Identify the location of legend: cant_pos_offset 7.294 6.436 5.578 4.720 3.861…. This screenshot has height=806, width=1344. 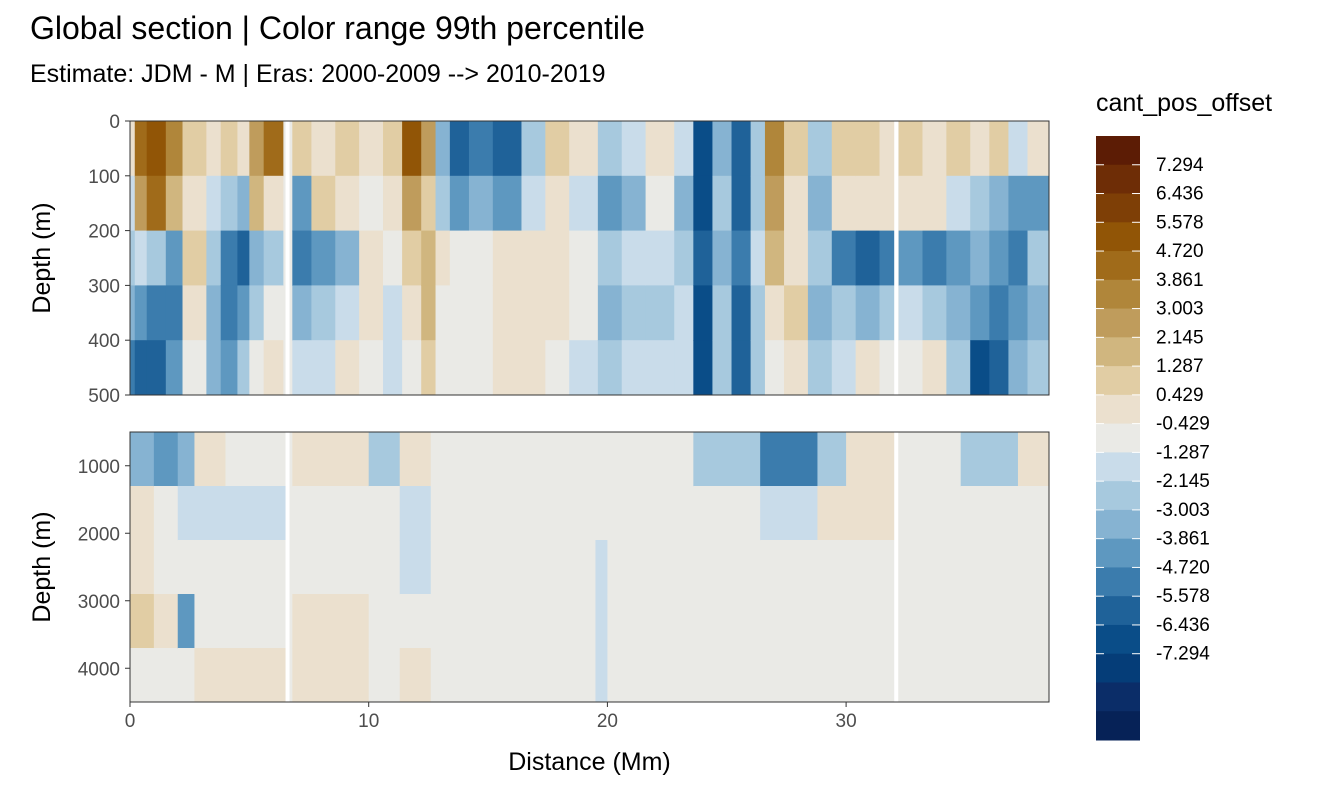
(1184, 415).